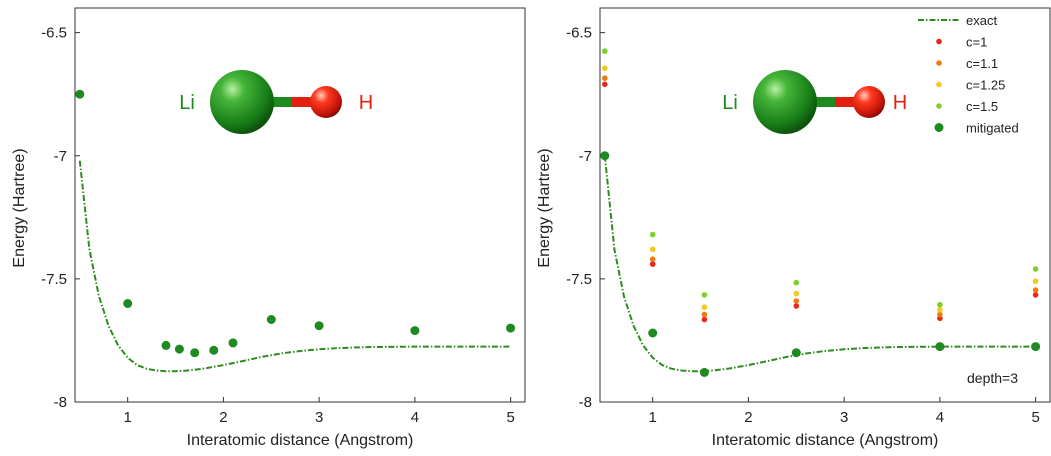 The image size is (1051, 456). What do you see at coordinates (187, 103) in the screenshot?
I see `li-label-left: Li` at bounding box center [187, 103].